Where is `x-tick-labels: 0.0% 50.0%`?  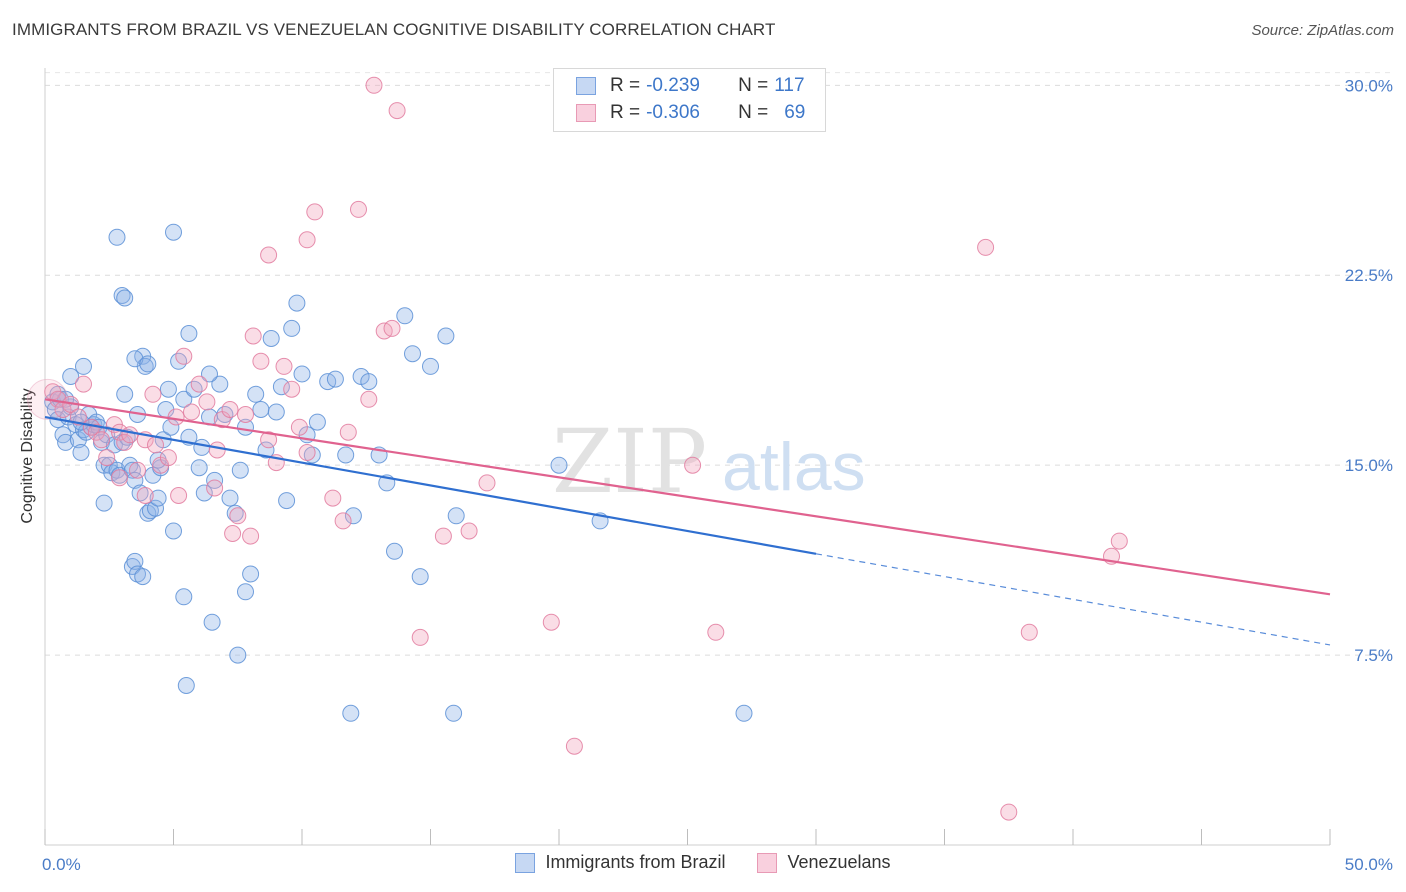 x-tick-labels: 0.0% 50.0% is located at coordinates (717, 864).